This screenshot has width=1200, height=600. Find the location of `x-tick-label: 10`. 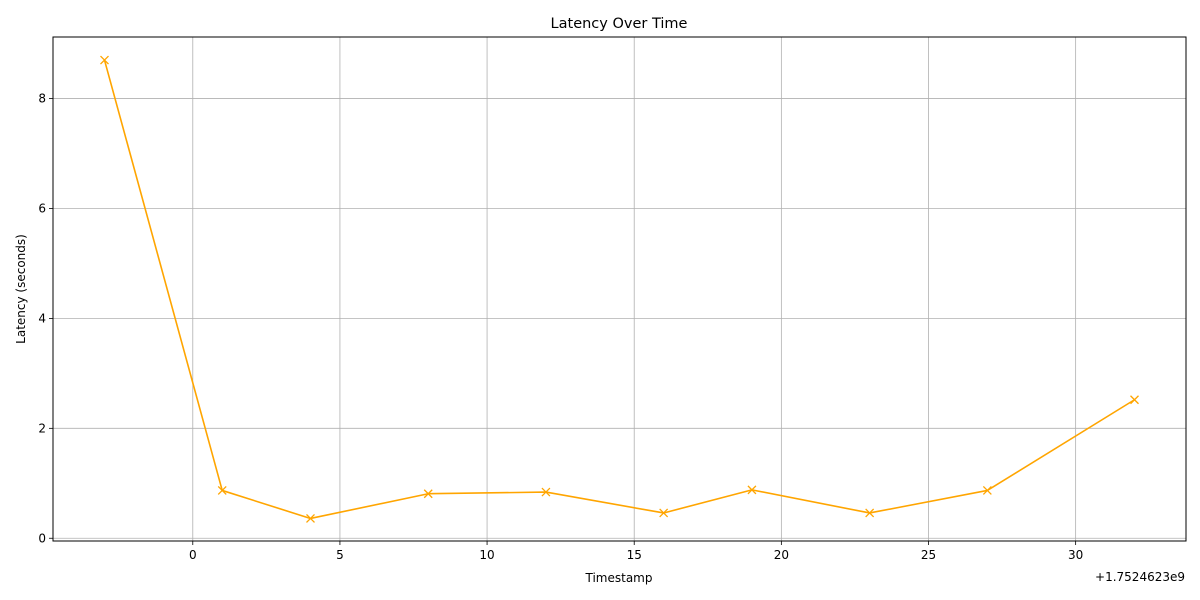

x-tick-label: 10 is located at coordinates (486, 555).